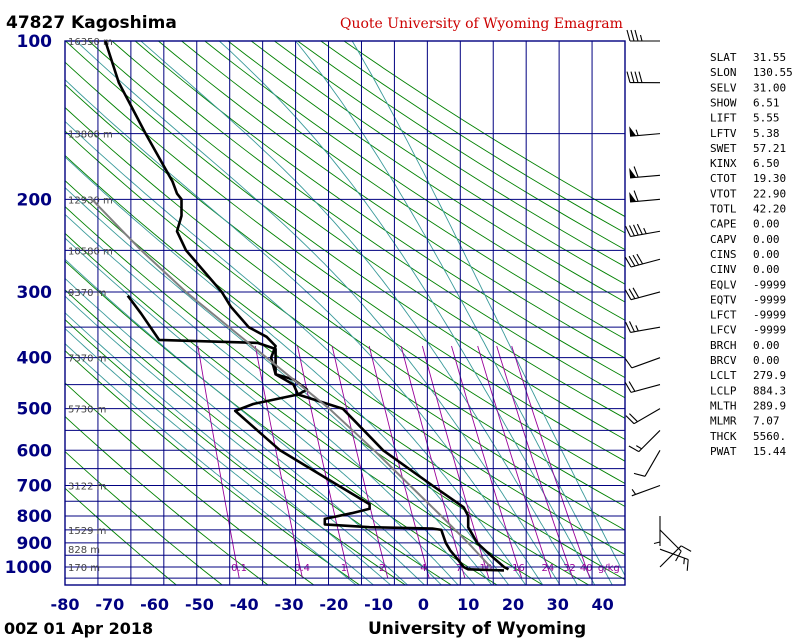  I want to click on mixing-ratio-label: 0.4, so click(302, 568).